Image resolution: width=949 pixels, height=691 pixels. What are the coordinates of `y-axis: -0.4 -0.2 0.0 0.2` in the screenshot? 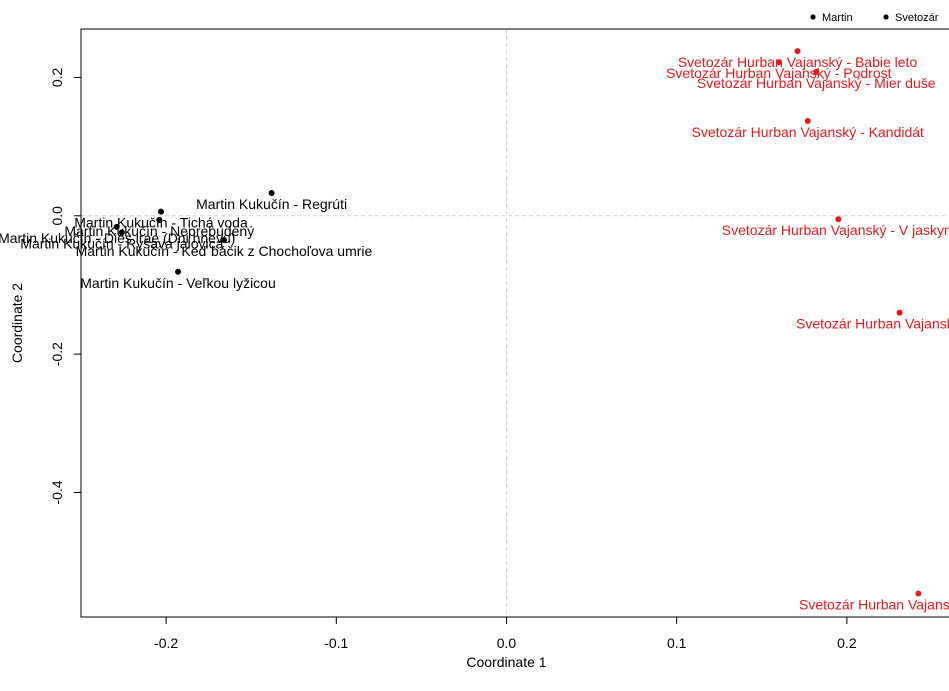 It's located at (65, 286).